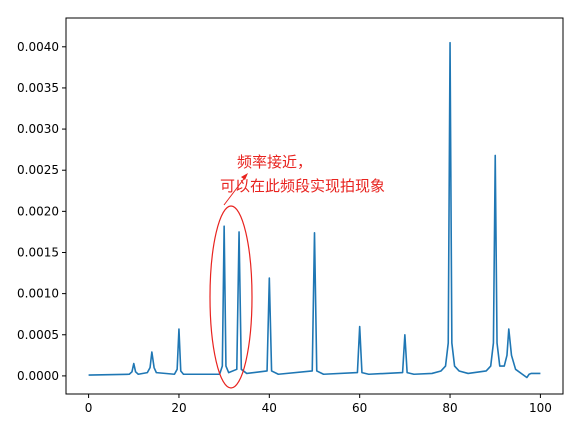 The image size is (584, 432). What do you see at coordinates (38, 294) in the screenshot?
I see `y-tick-label: 0.0010` at bounding box center [38, 294].